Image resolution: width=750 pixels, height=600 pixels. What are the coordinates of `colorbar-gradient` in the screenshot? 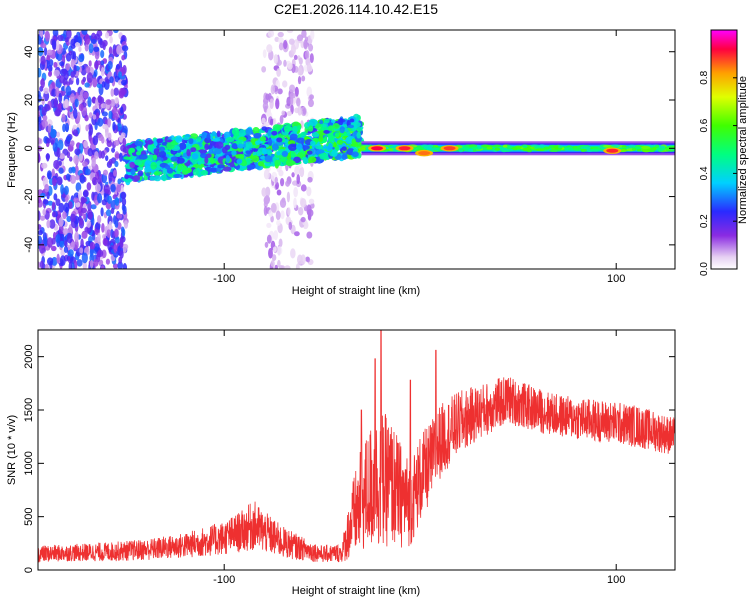 It's located at (724, 149).